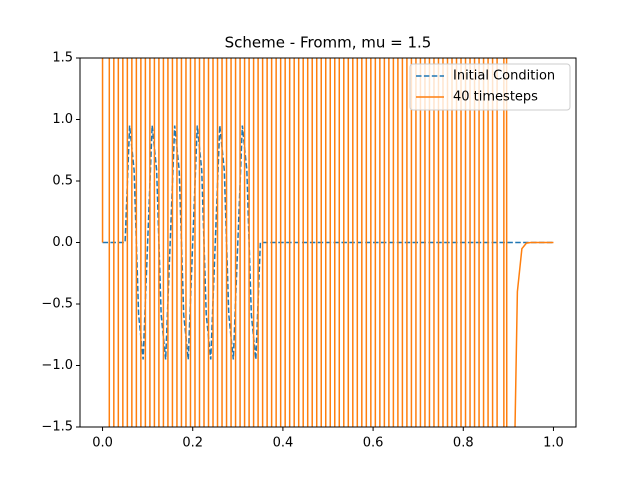  I want to click on y-tick-label: −1.5, so click(57, 427).